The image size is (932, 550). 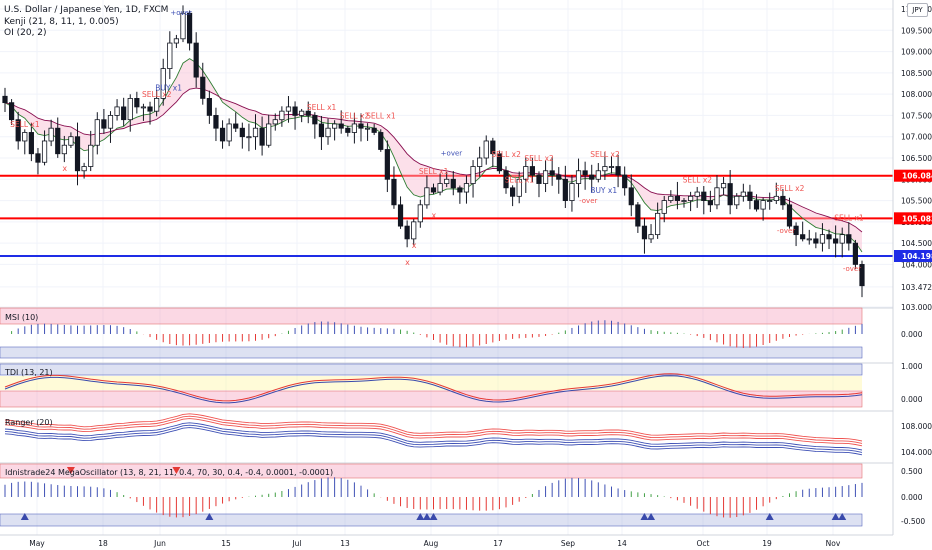 I want to click on sell-arrow-marker, so click(x=70, y=470).